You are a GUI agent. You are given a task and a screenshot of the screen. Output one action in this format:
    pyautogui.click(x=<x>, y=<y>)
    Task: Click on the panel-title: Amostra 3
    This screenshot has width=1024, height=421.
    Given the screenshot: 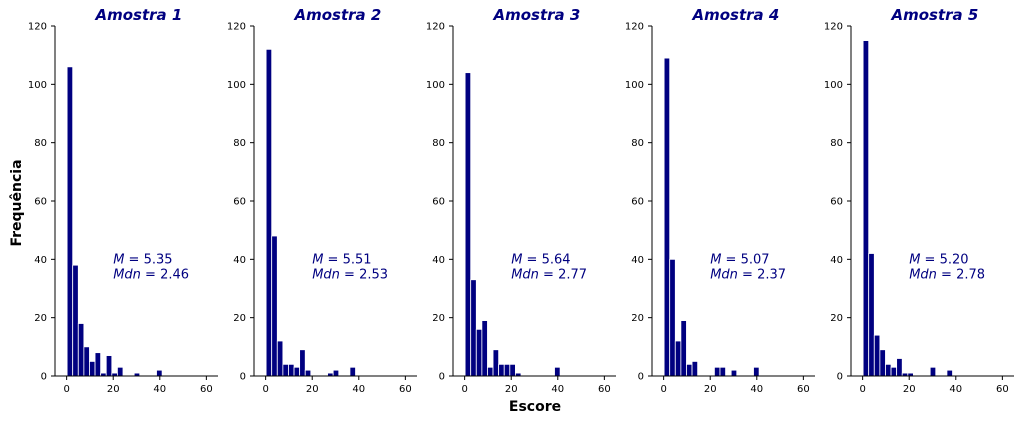 What is the action you would take?
    pyautogui.click(x=537, y=15)
    